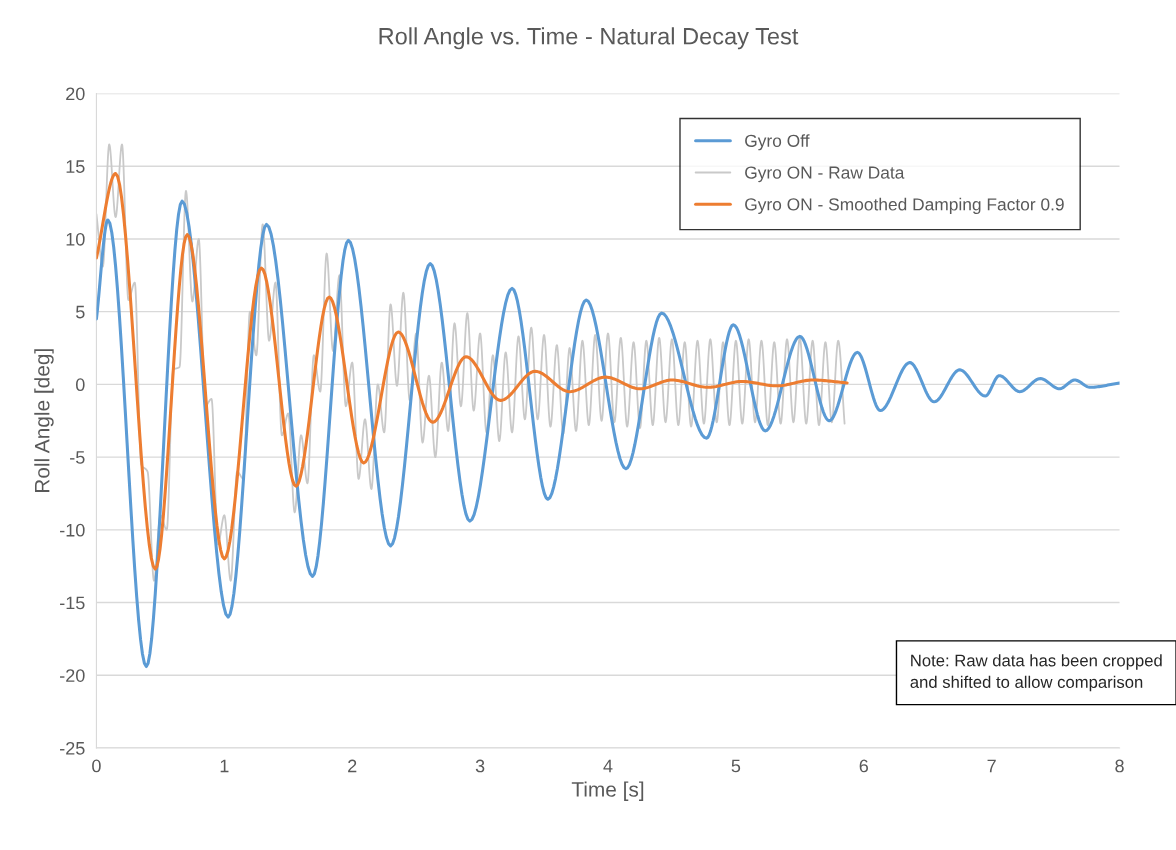 The width and height of the screenshot is (1176, 850). Describe the element at coordinates (589, 38) in the screenshot. I see `chart-title: Roll Angle vs. Time - Natural Decay Test` at that location.